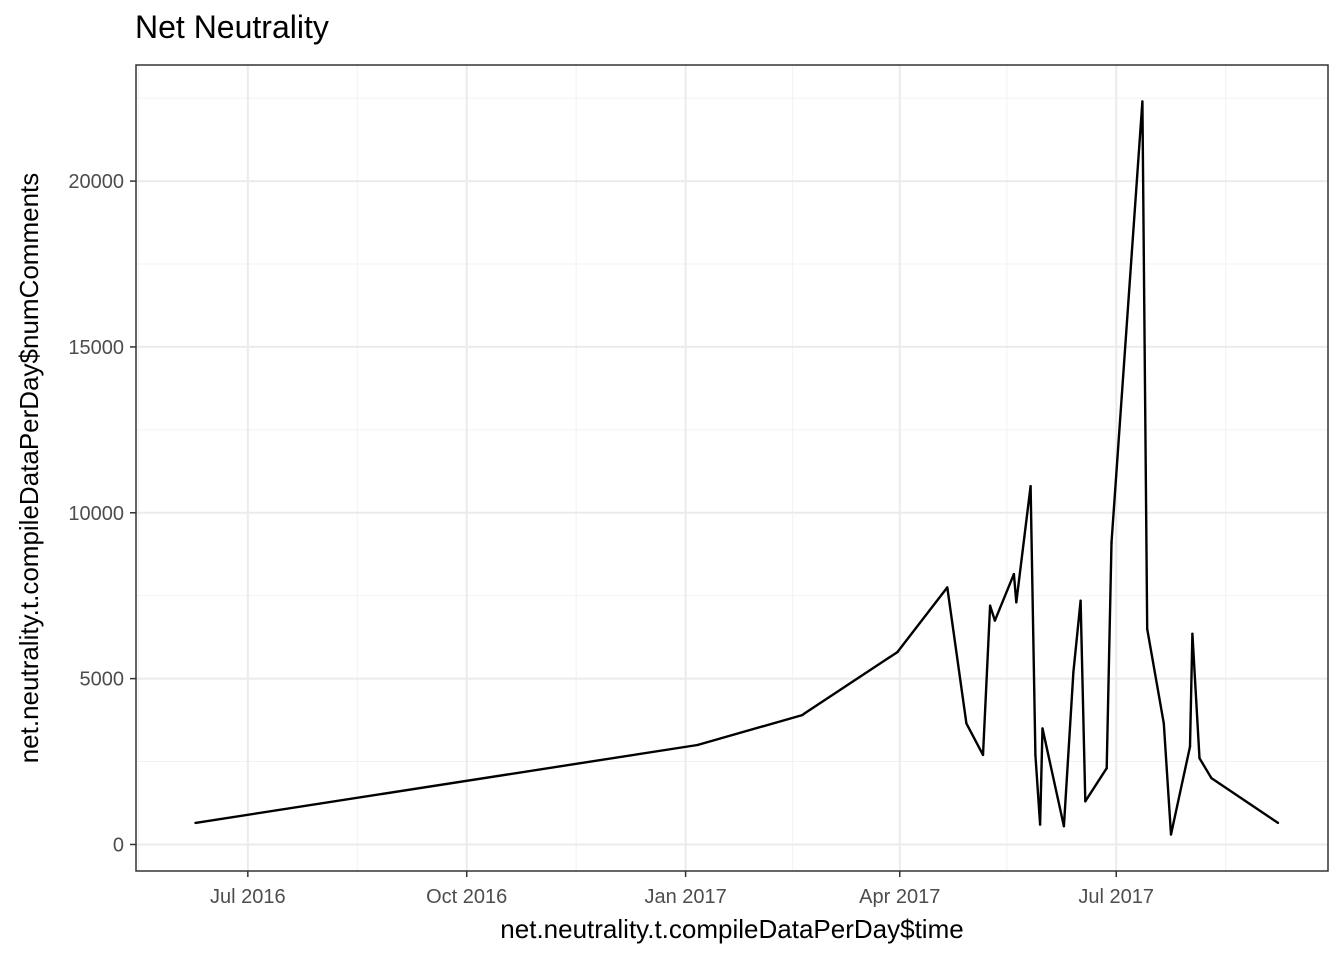 This screenshot has height=960, width=1344. What do you see at coordinates (248, 897) in the screenshot?
I see `x-tick-label: Jul 2016` at bounding box center [248, 897].